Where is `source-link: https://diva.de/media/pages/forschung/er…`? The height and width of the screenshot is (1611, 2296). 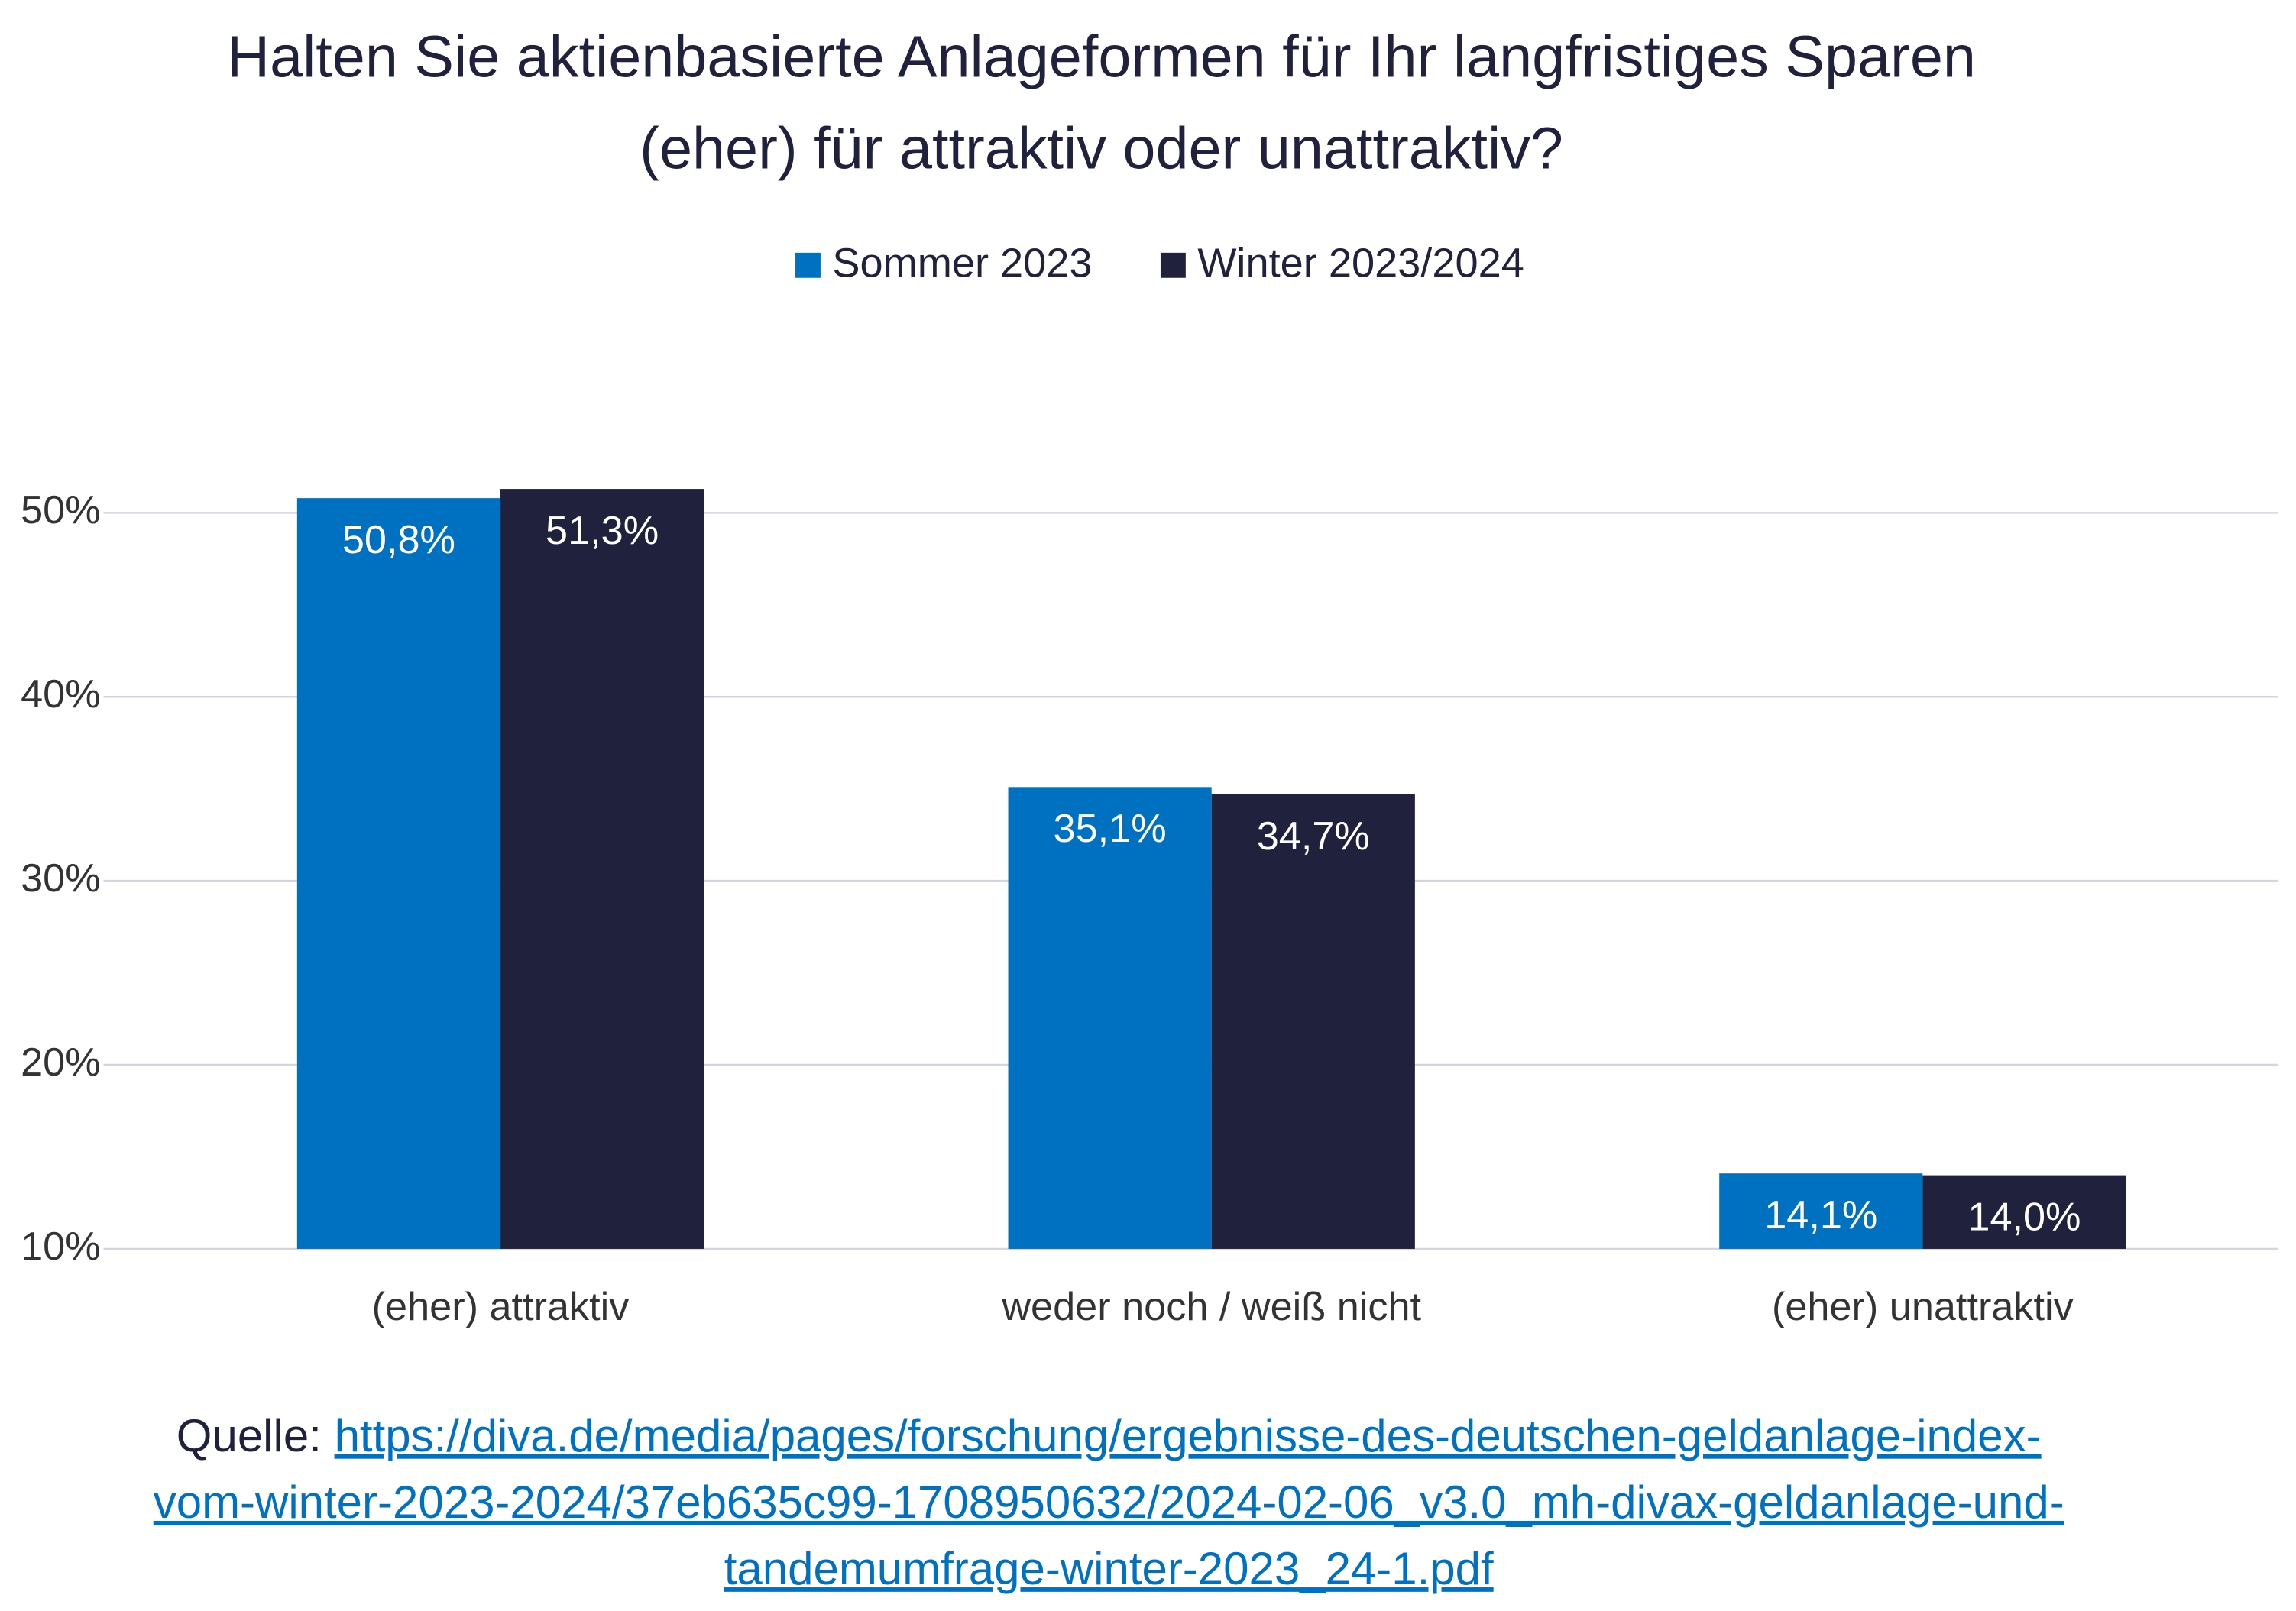
source-link: https://diva.de/media/pages/forschung/er… is located at coordinates (1108, 1502).